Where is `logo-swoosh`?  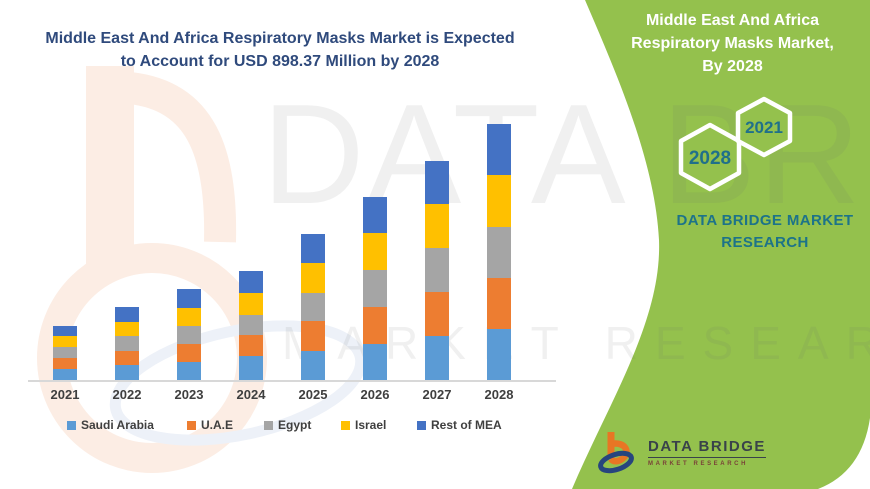
logo-swoosh is located at coordinates (616, 462).